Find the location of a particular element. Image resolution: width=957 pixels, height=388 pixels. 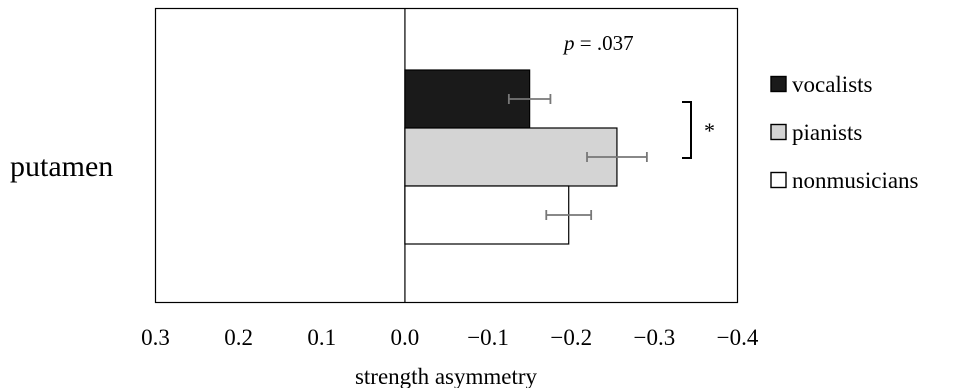

legend-label: nonmusicians is located at coordinates (855, 180).